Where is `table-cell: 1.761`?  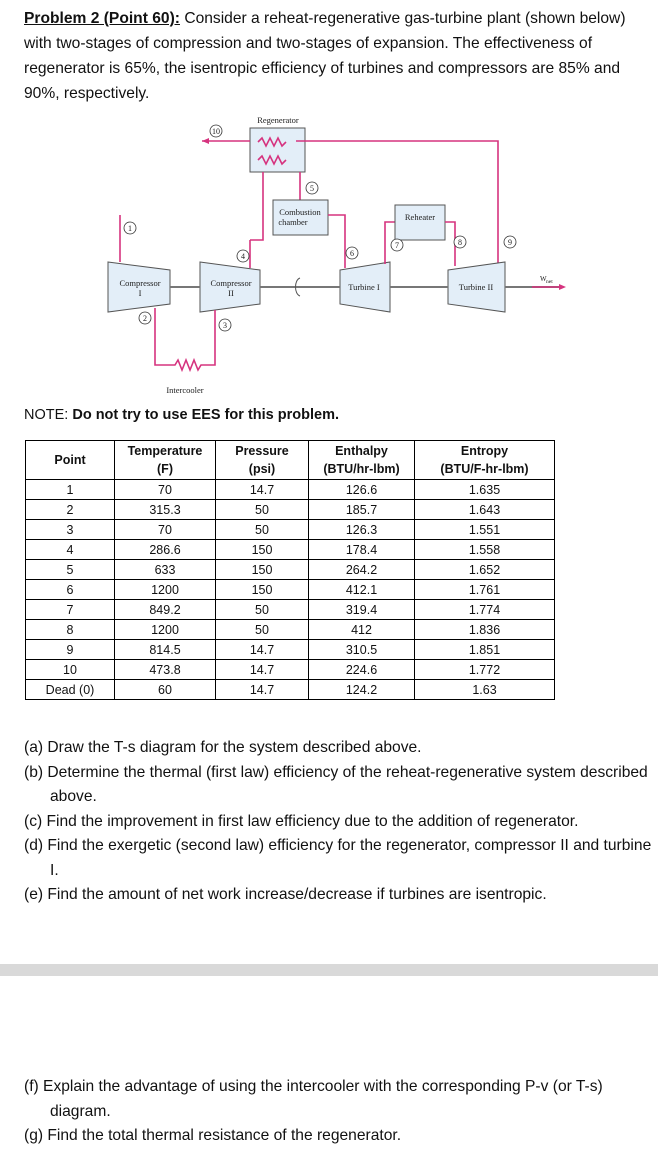
table-cell: 1.761 is located at coordinates (484, 589).